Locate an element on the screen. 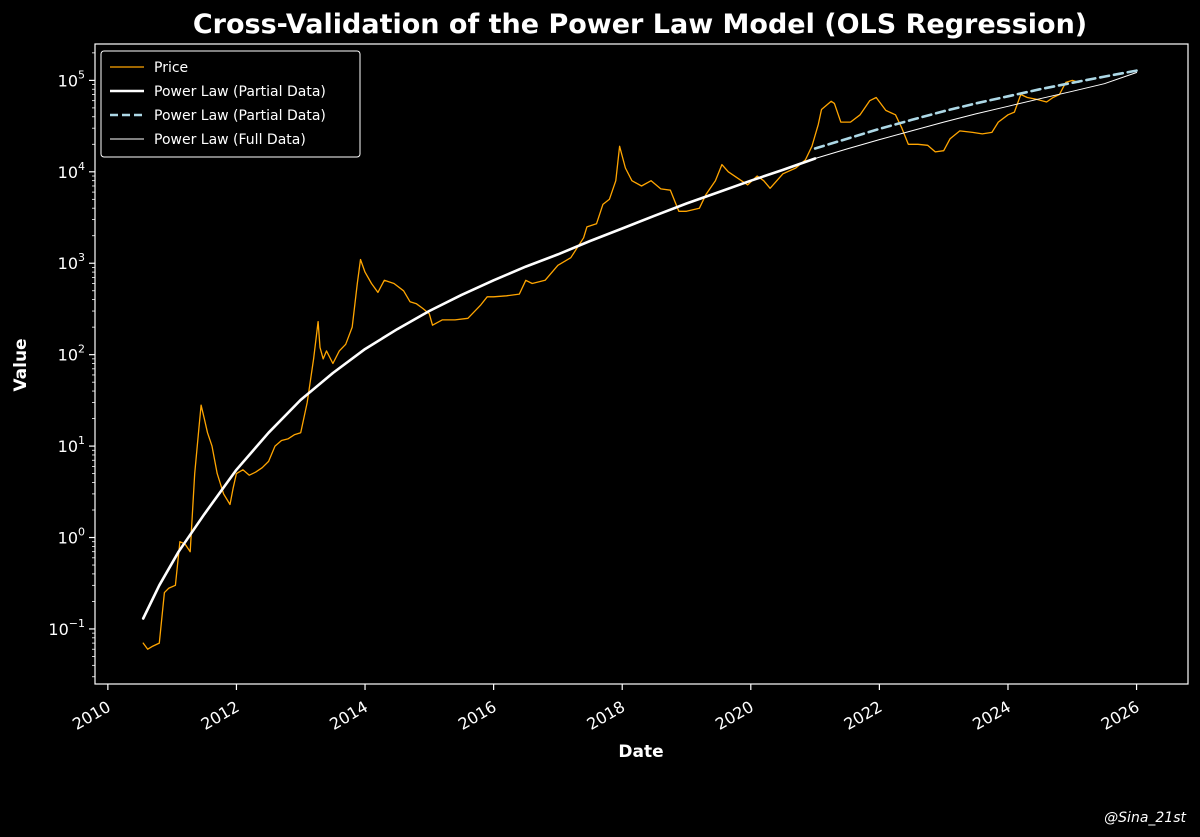  legend-label-3: Power Law (Full Data) is located at coordinates (230, 140).